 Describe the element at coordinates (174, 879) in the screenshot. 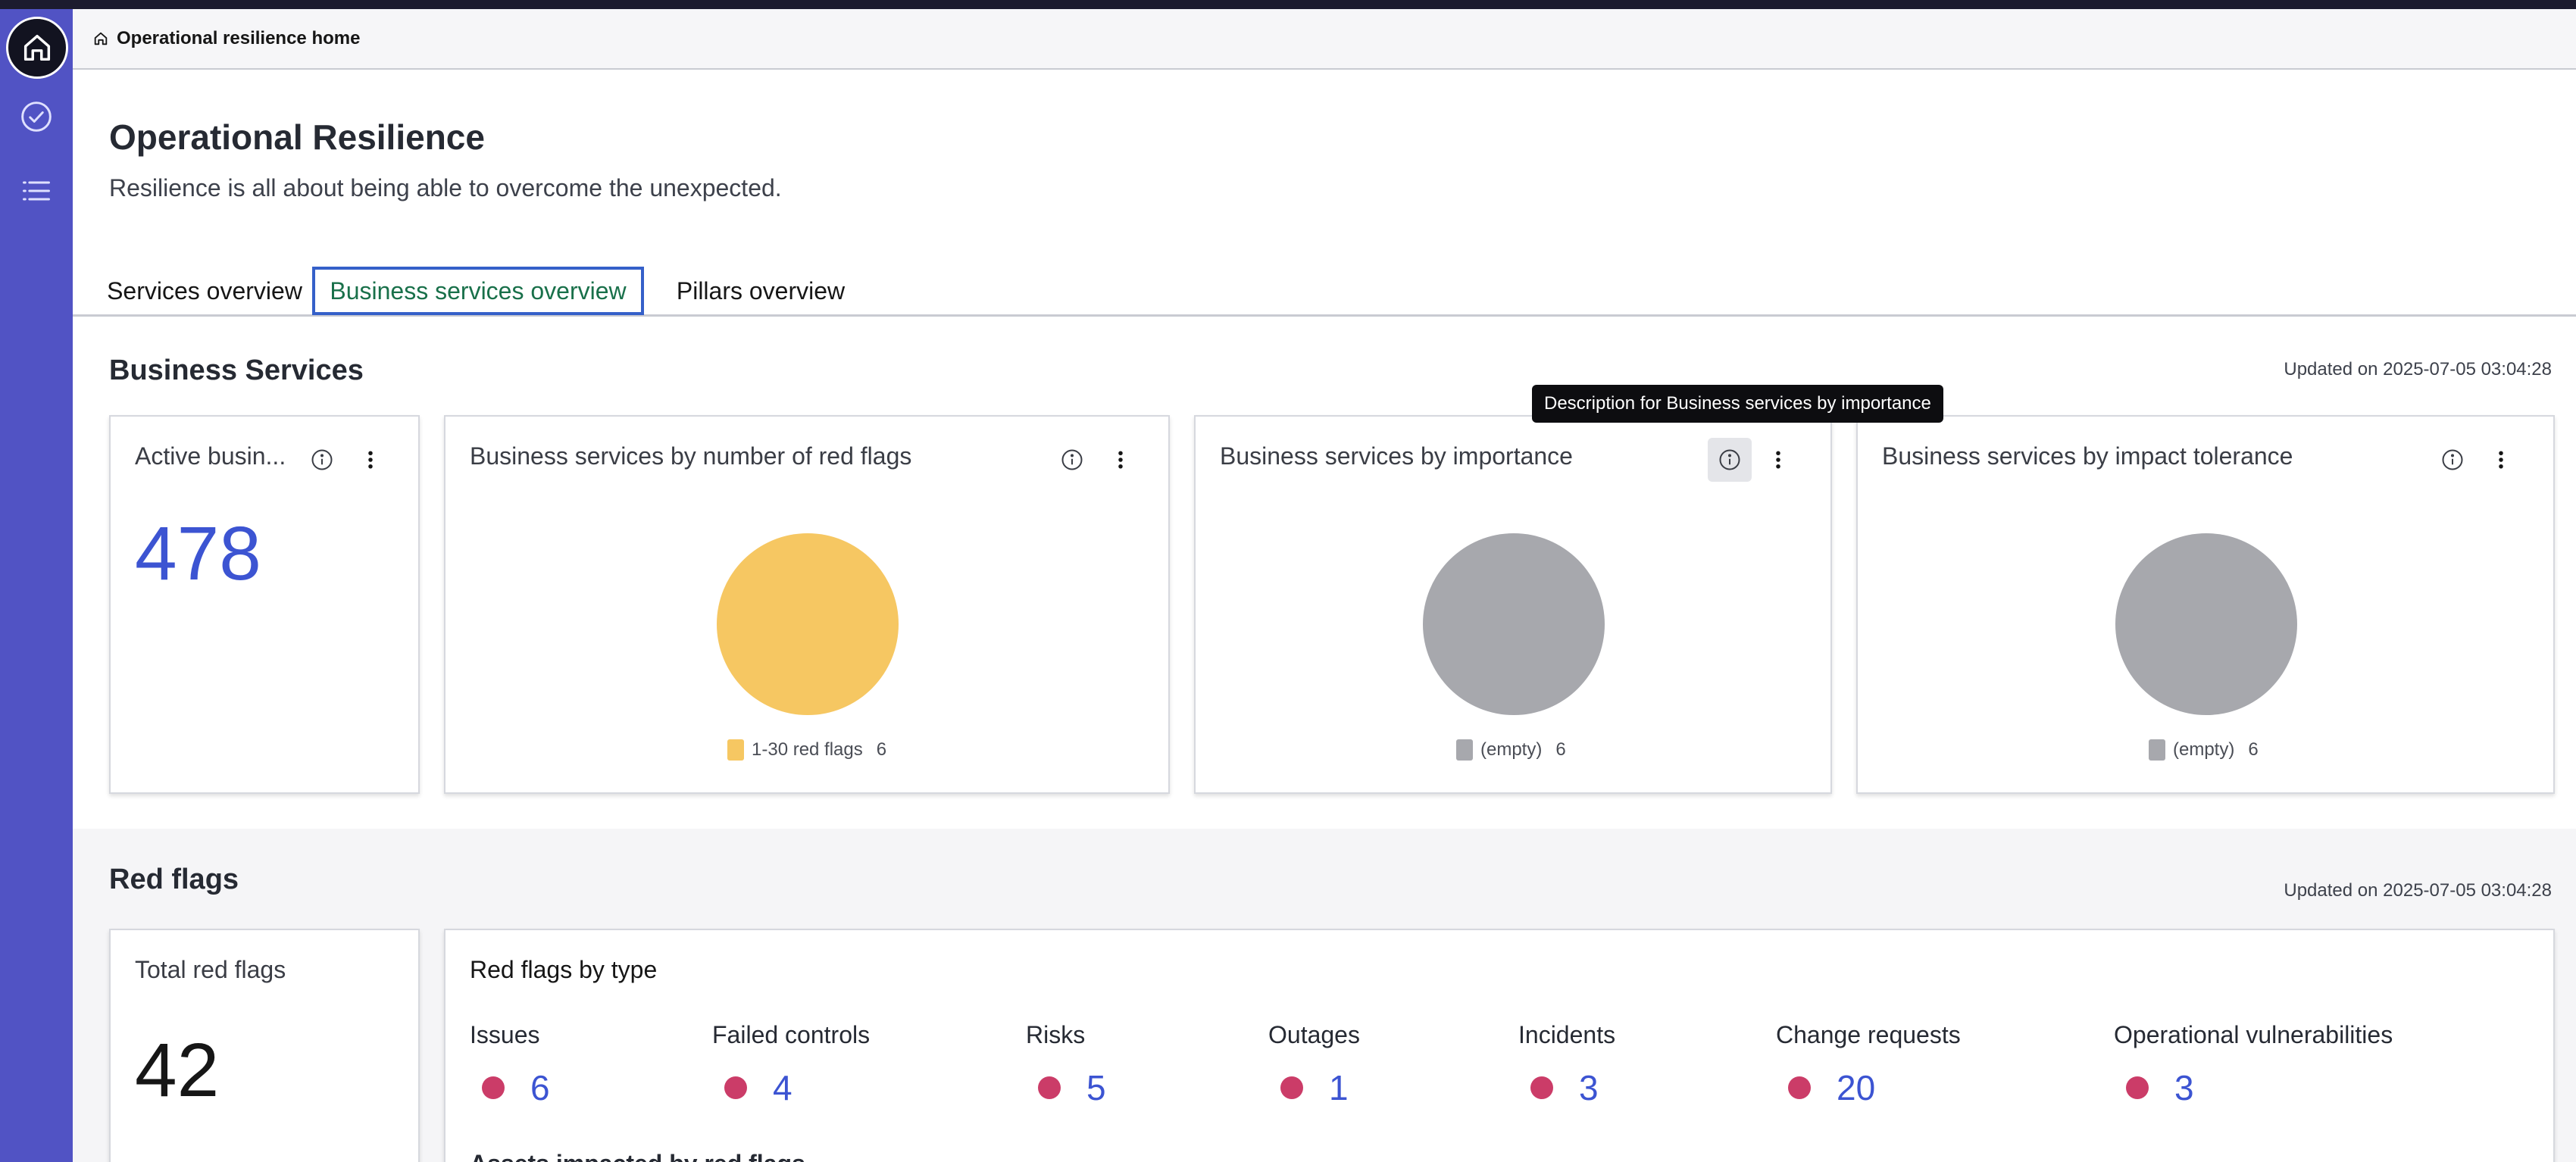

I see `section-title: Red flags` at that location.